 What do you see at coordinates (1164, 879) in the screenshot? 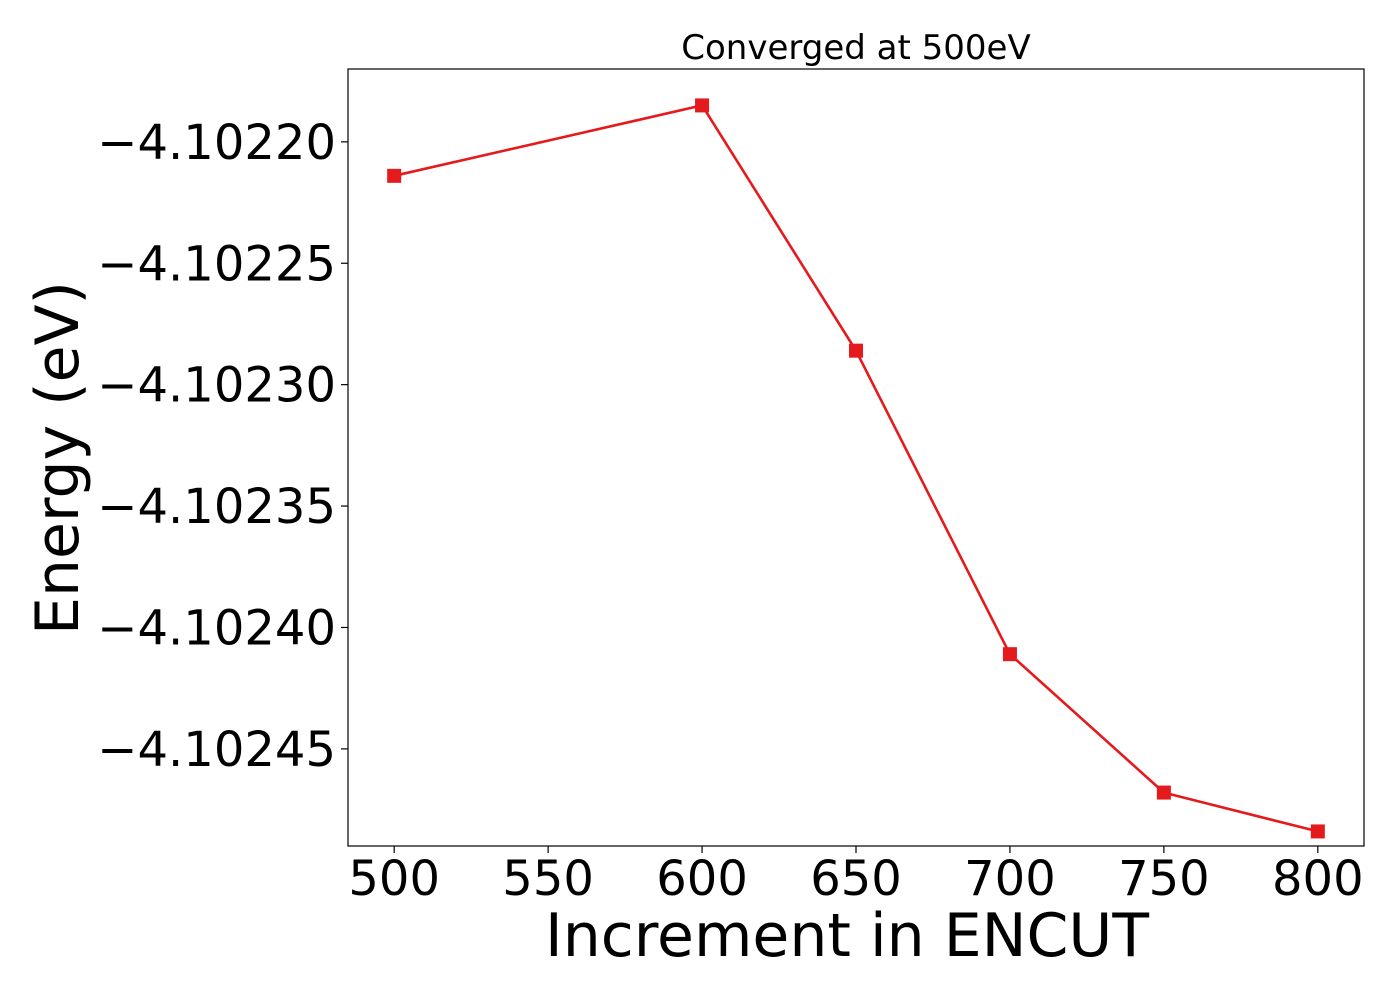
I see `x-tick-label: 750` at bounding box center [1164, 879].